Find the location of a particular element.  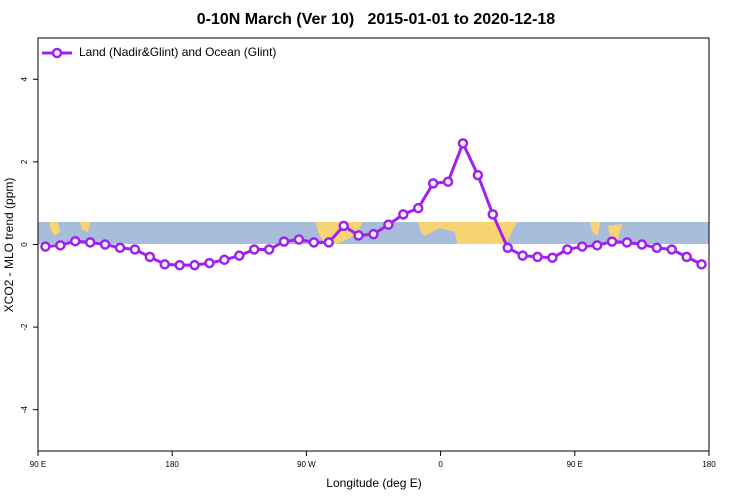

legend-label: Land (Nadir&Glint) and Ocean (Glint) is located at coordinates (177, 52).